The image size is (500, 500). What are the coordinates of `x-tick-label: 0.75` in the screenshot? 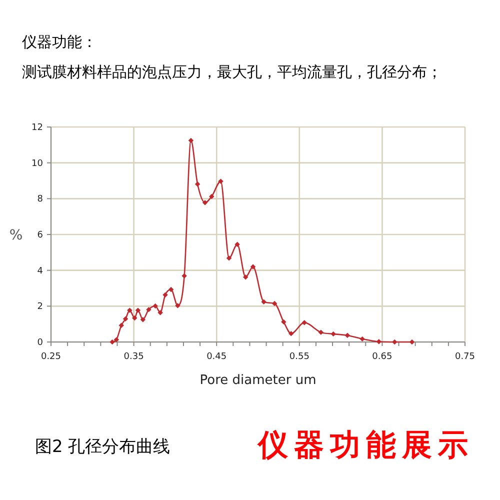 It's located at (465, 357).